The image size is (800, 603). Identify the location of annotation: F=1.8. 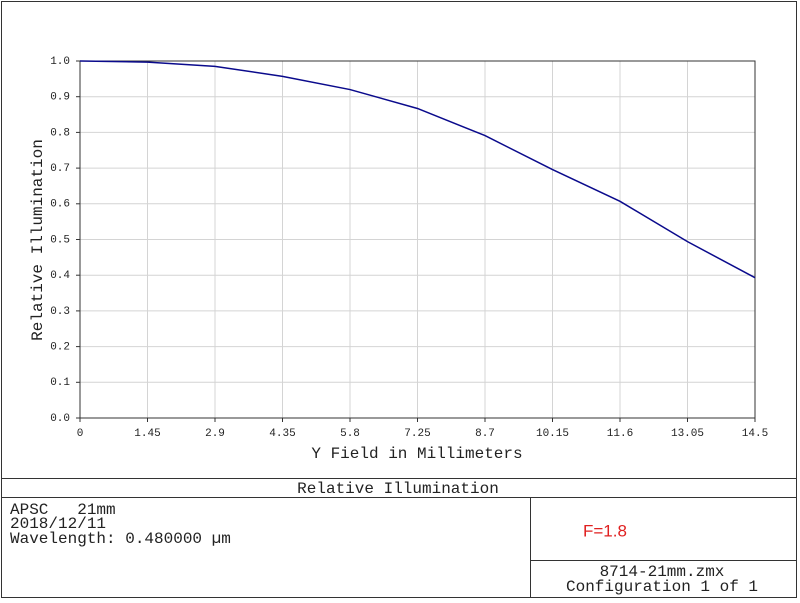
(605, 530).